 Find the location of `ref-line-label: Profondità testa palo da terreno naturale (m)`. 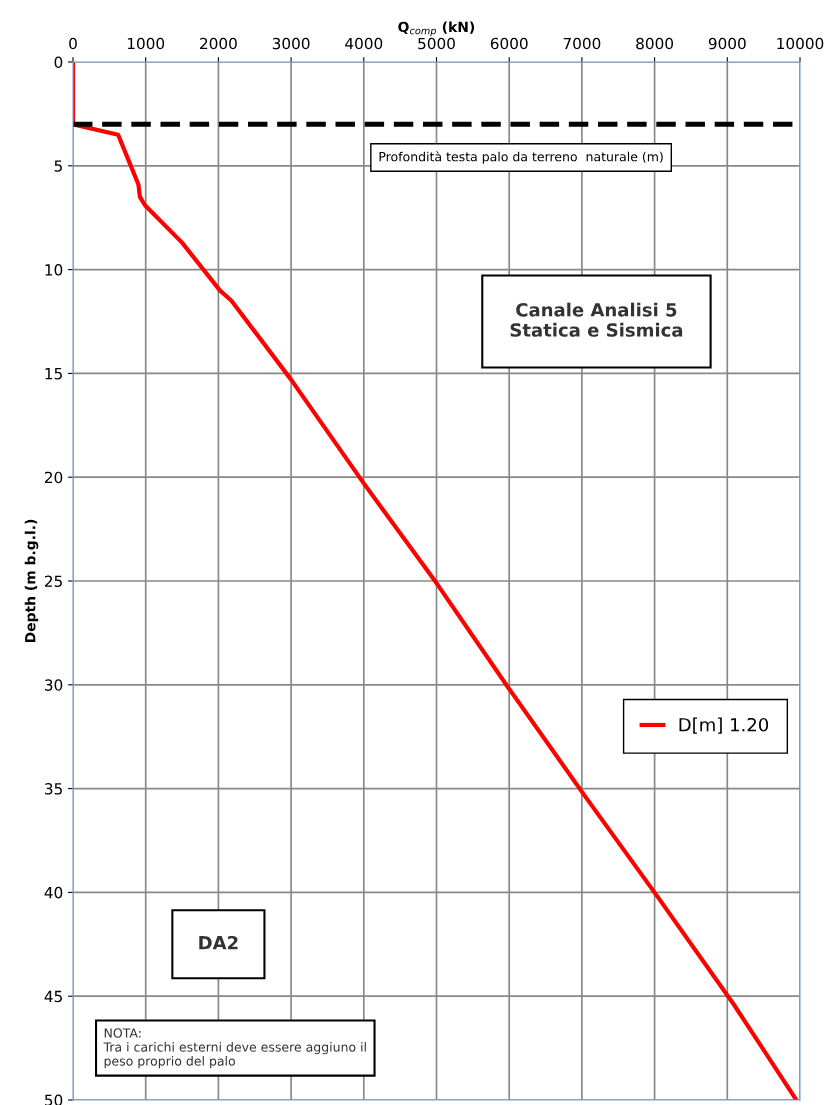

ref-line-label: Profondità testa palo da terreno naturale (m) is located at coordinates (521, 157).